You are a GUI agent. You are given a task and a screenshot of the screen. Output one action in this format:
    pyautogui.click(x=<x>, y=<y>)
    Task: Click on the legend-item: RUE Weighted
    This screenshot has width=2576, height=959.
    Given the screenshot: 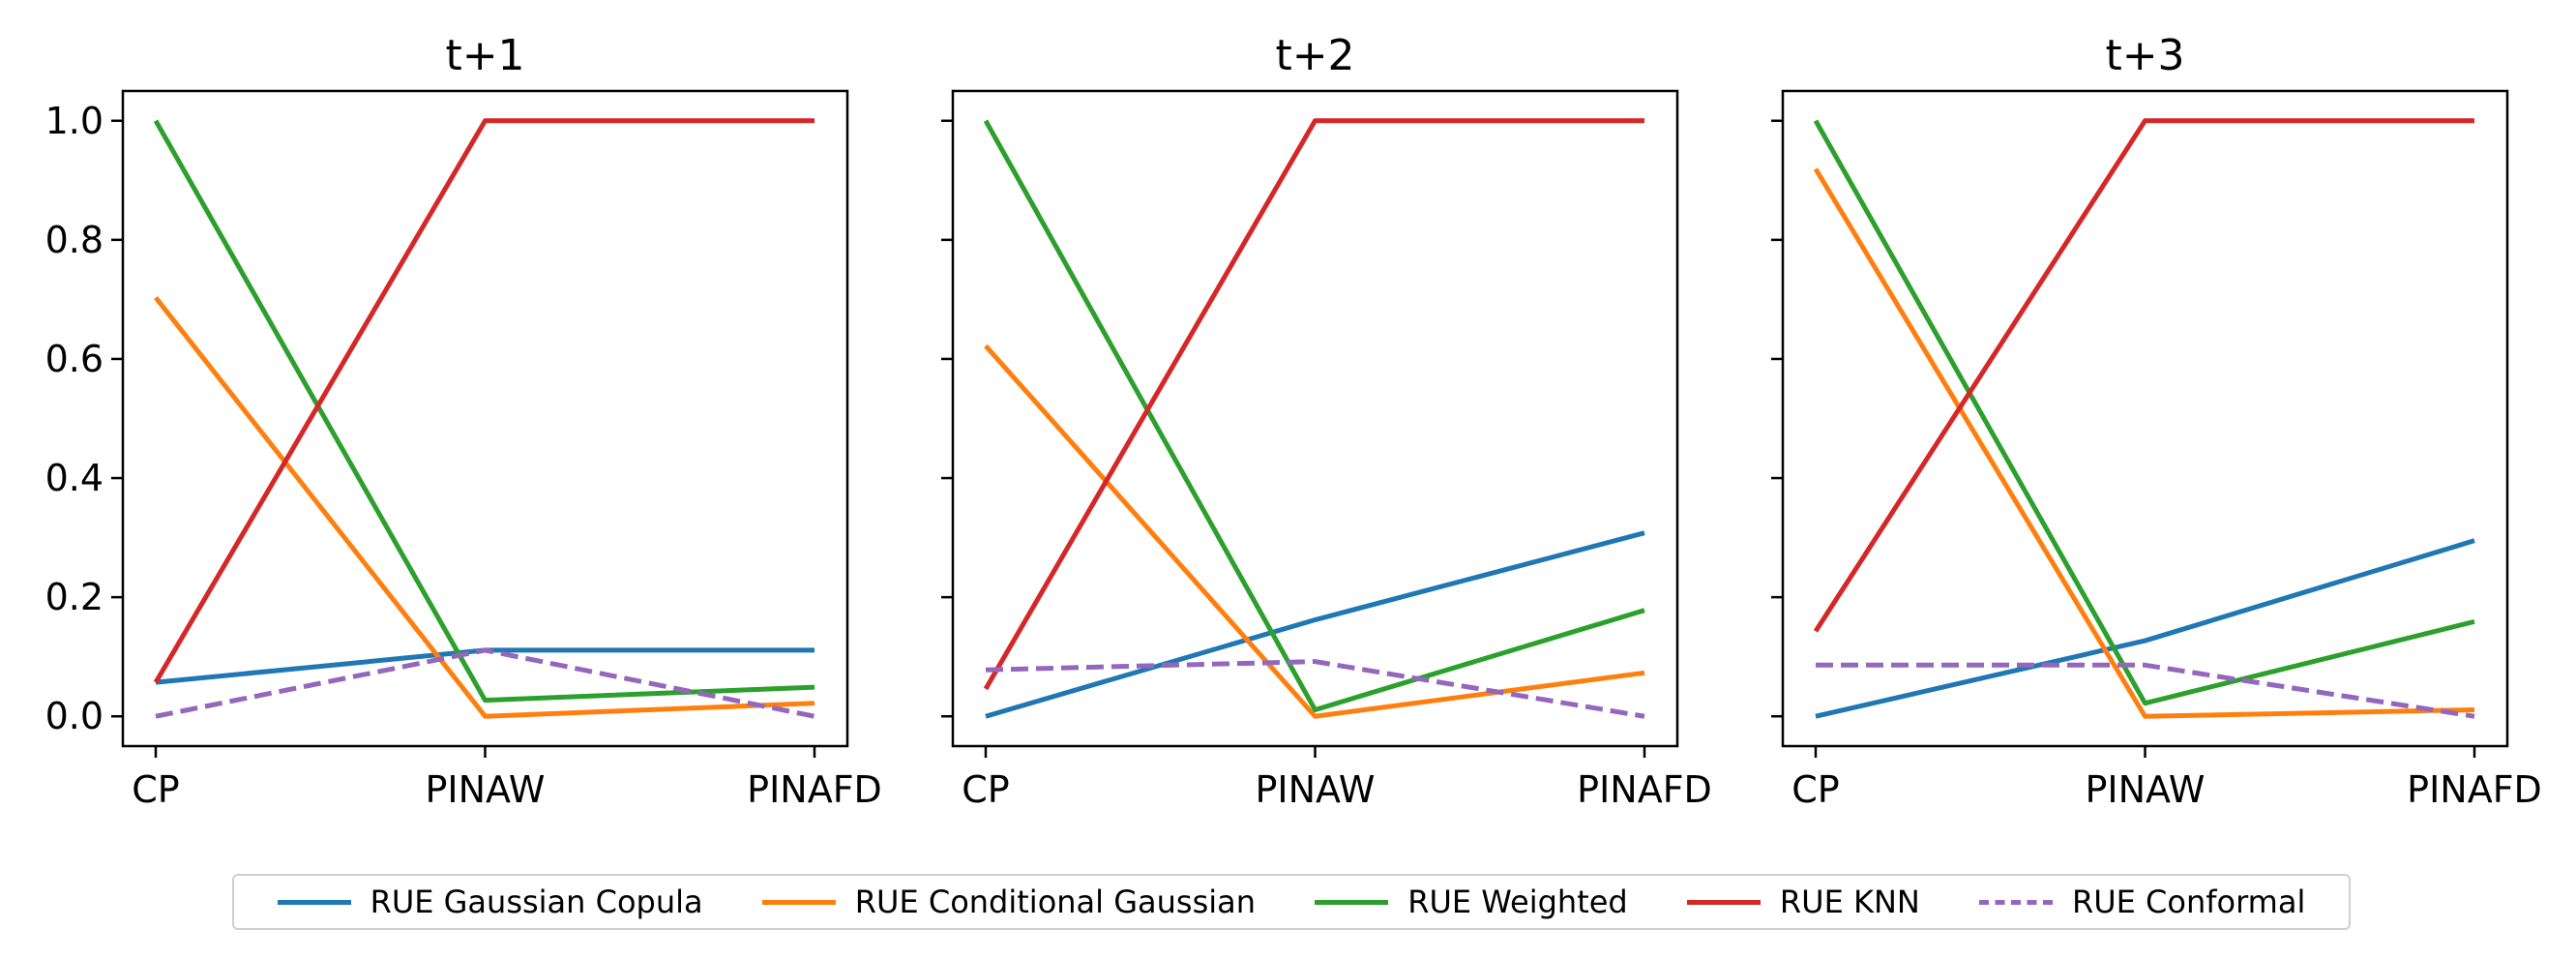 What is the action you would take?
    pyautogui.click(x=1471, y=902)
    